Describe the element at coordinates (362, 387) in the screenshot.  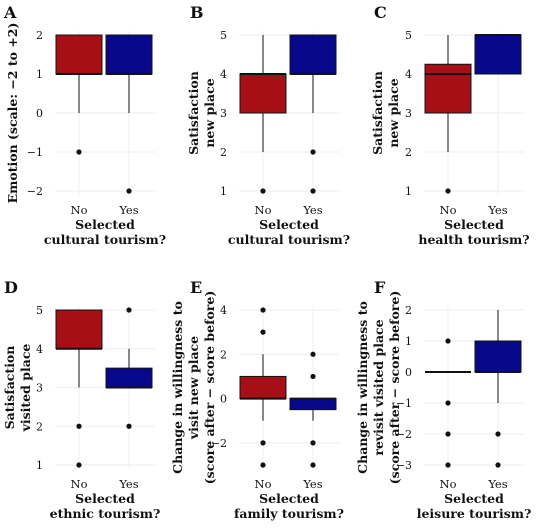
I see `y-axis-title: Change in willingness to` at that location.